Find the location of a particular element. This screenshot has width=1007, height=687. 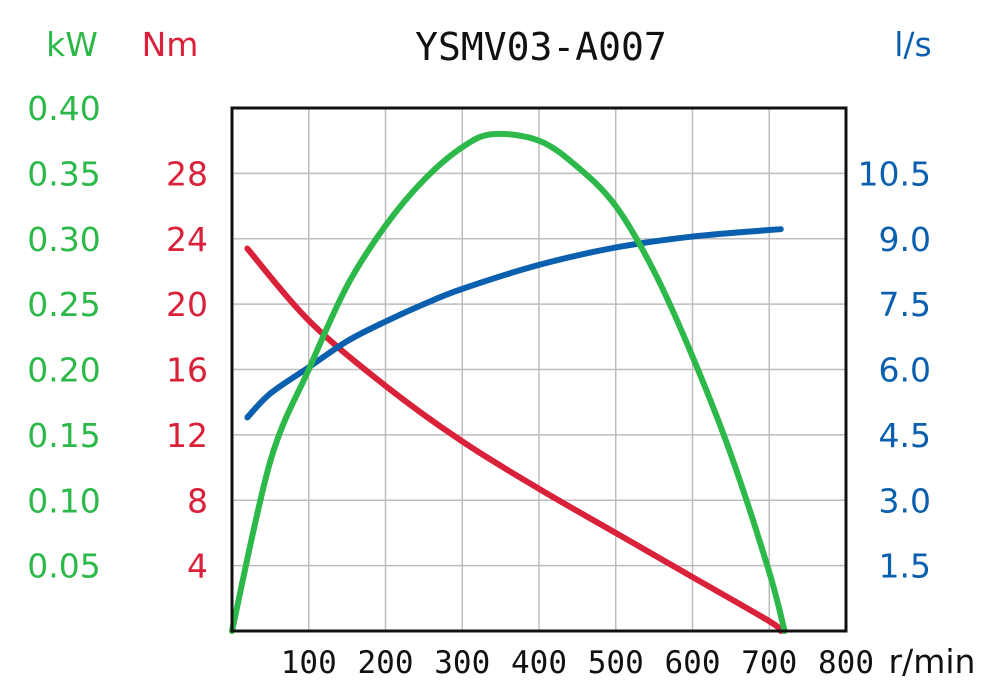

flow-tick-label: 10.5 is located at coordinates (894, 173).